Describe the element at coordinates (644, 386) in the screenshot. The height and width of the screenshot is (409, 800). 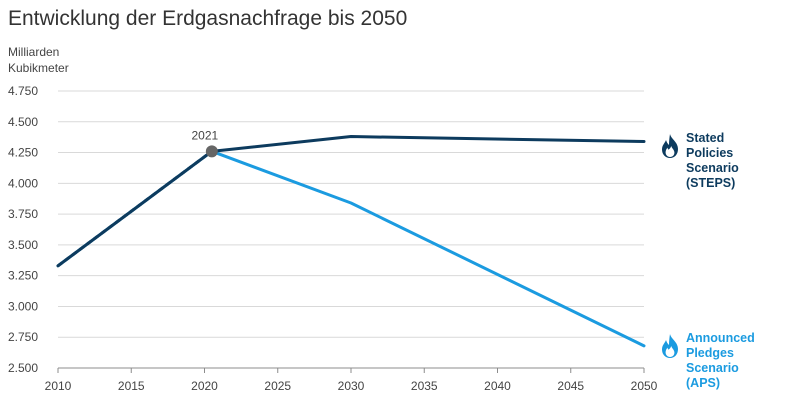
I see `x-tick-label: 2050` at that location.